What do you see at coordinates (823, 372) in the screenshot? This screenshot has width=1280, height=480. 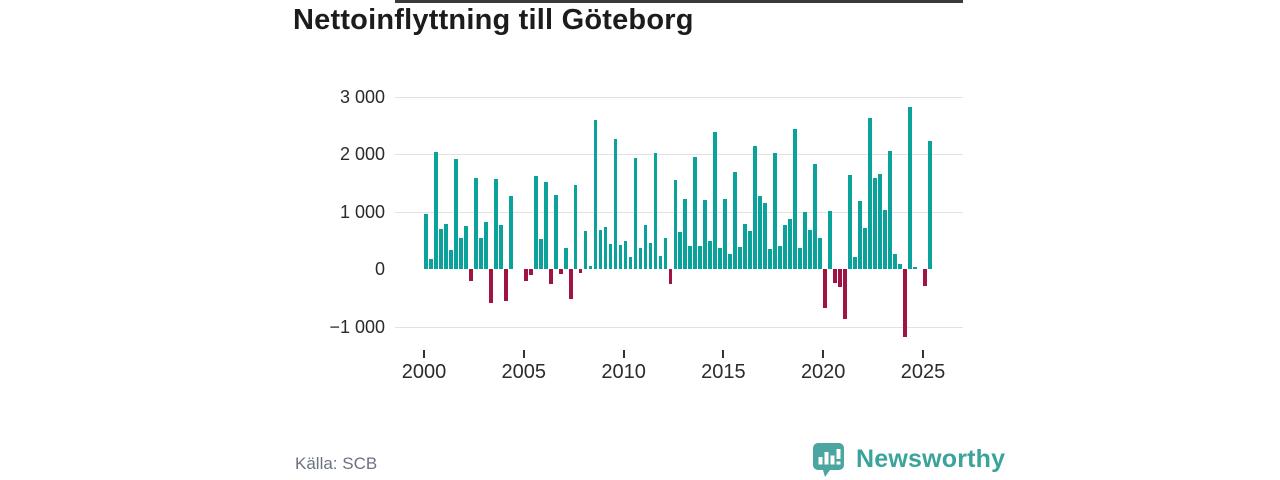 I see `x-tick-label: 2020` at bounding box center [823, 372].